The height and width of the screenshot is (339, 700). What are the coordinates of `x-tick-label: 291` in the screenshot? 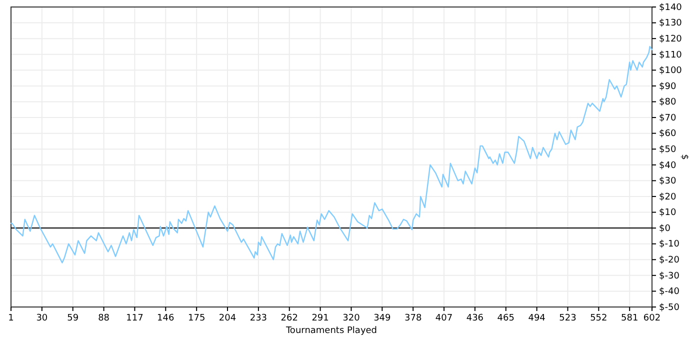 It's located at (320, 318).